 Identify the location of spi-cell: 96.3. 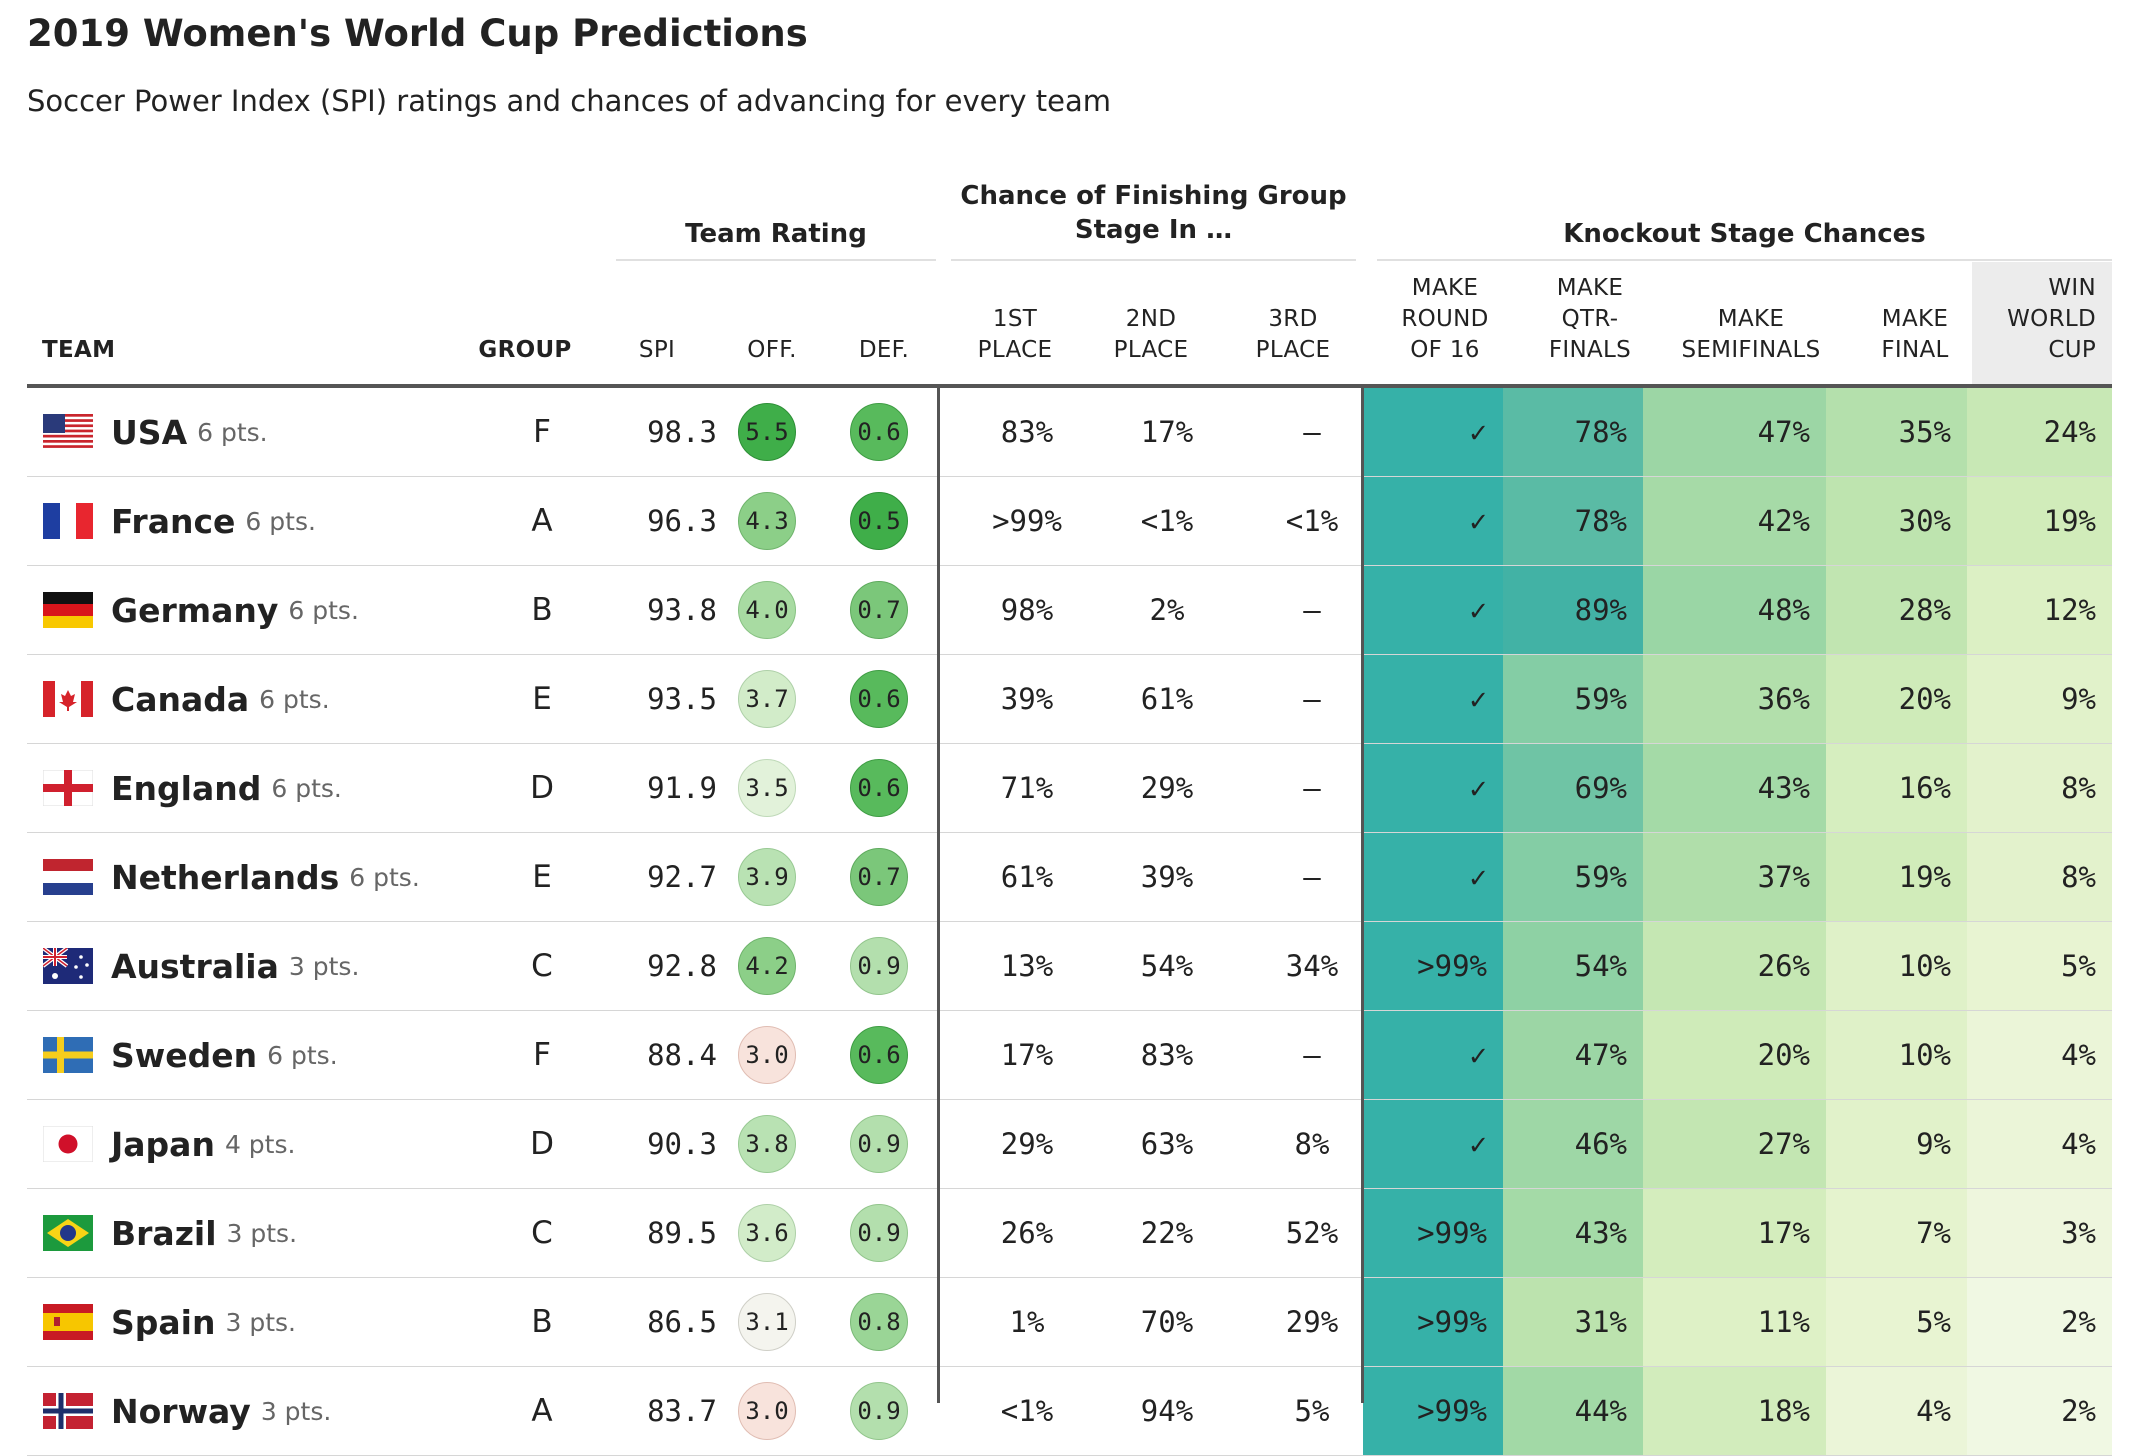
(682, 521).